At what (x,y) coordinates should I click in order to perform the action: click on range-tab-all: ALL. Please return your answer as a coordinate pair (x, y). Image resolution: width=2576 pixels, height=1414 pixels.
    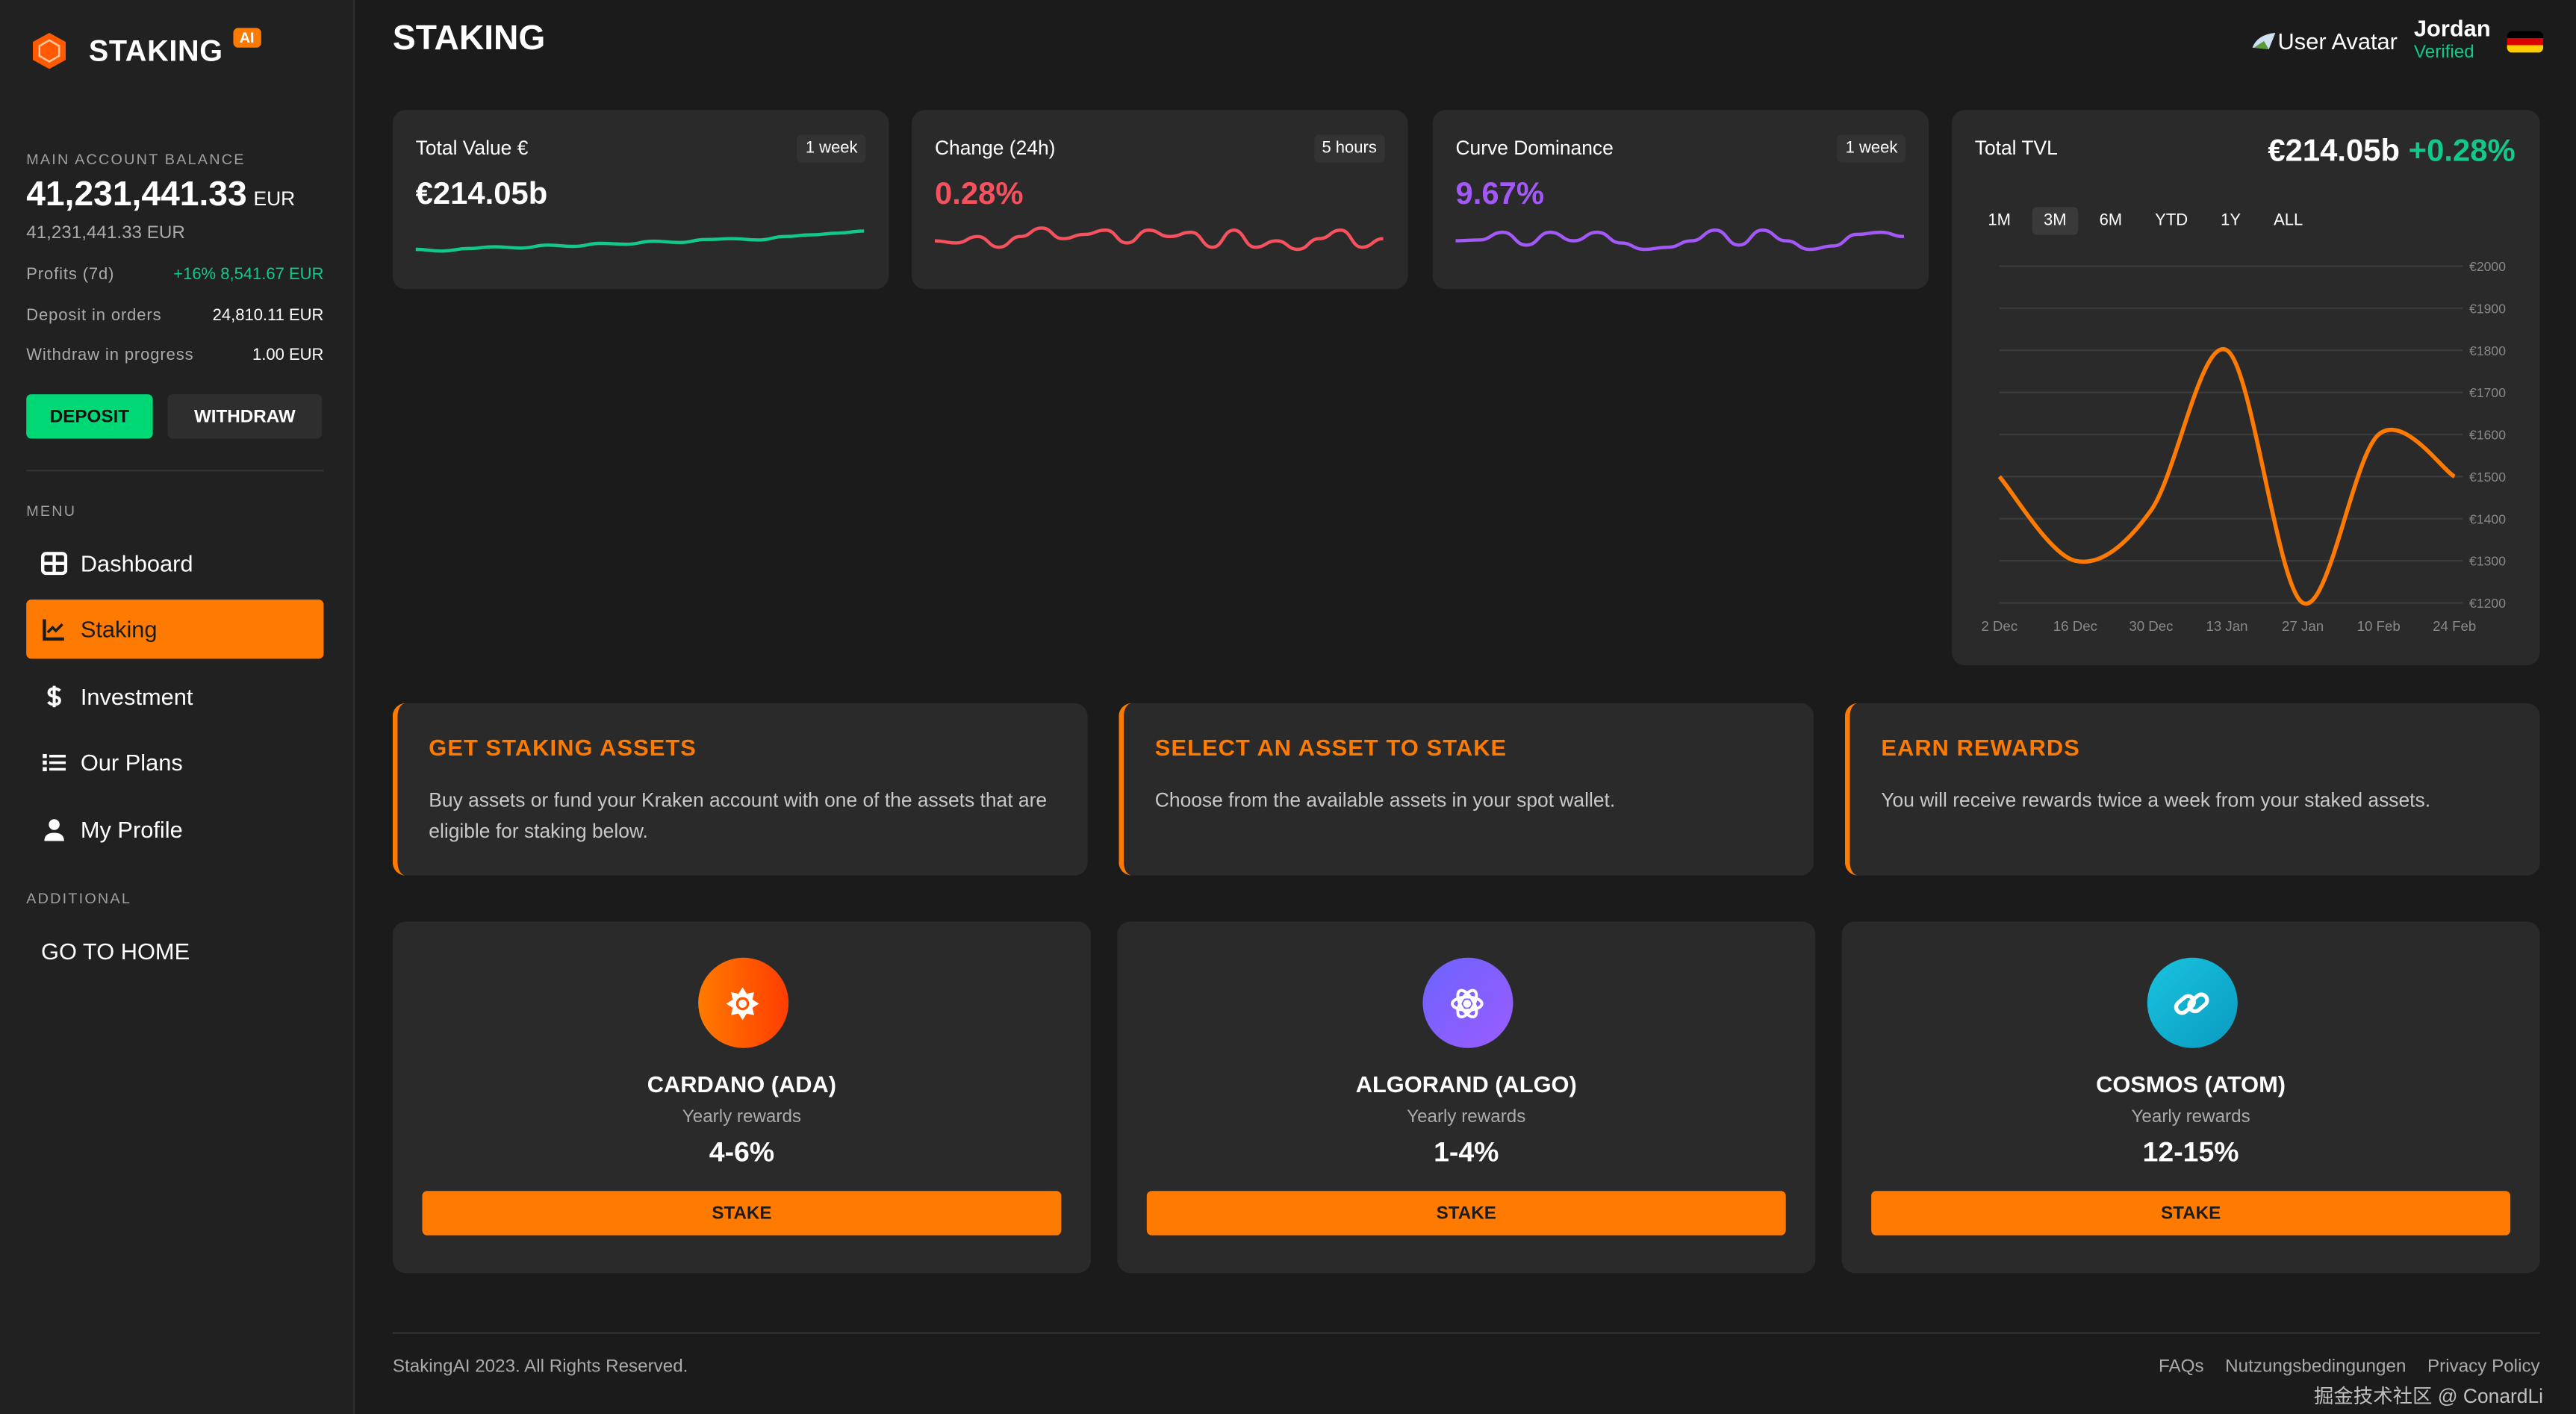
    Looking at the image, I should click on (2288, 221).